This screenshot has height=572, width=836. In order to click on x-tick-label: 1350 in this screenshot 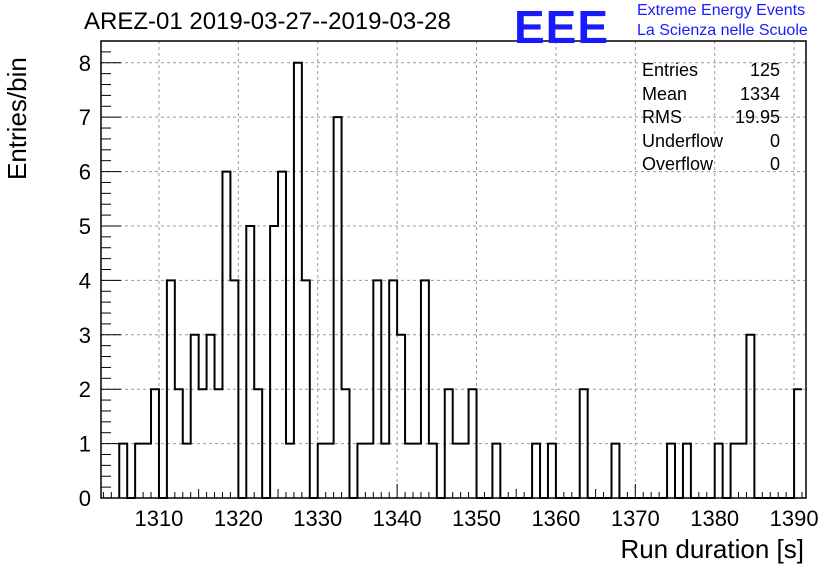, I will do `click(476, 518)`.